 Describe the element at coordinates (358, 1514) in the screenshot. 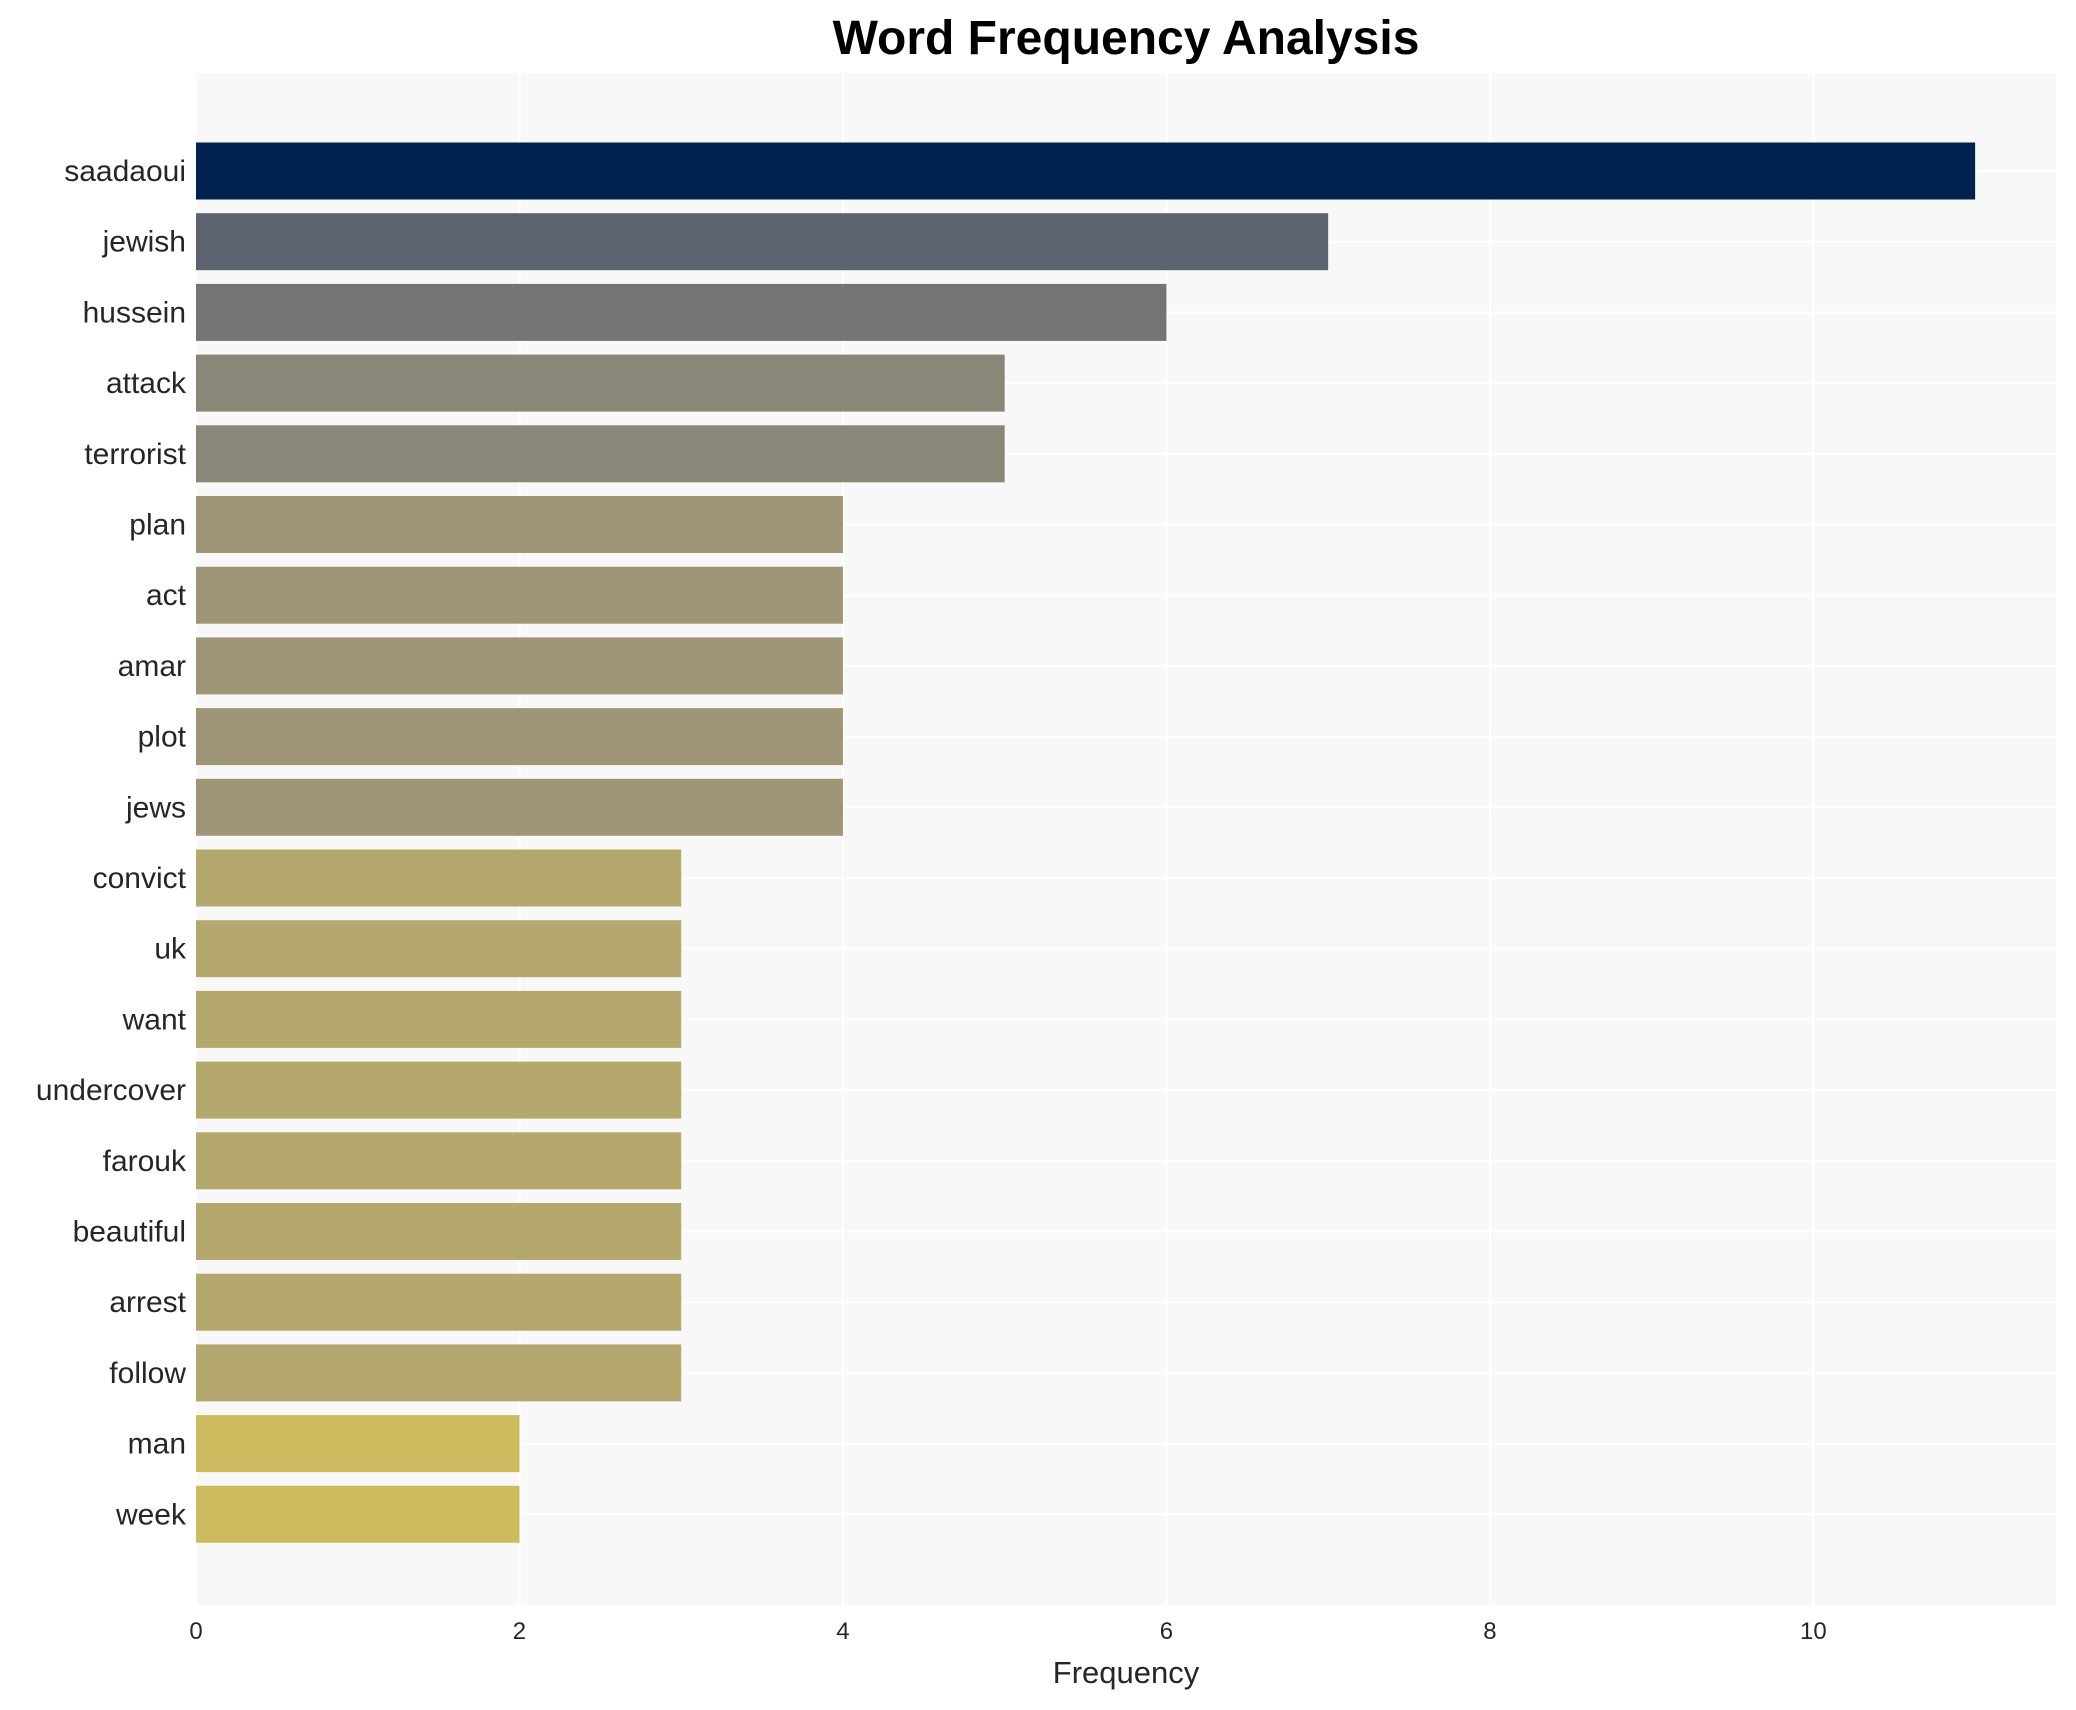

I see `bar-week` at that location.